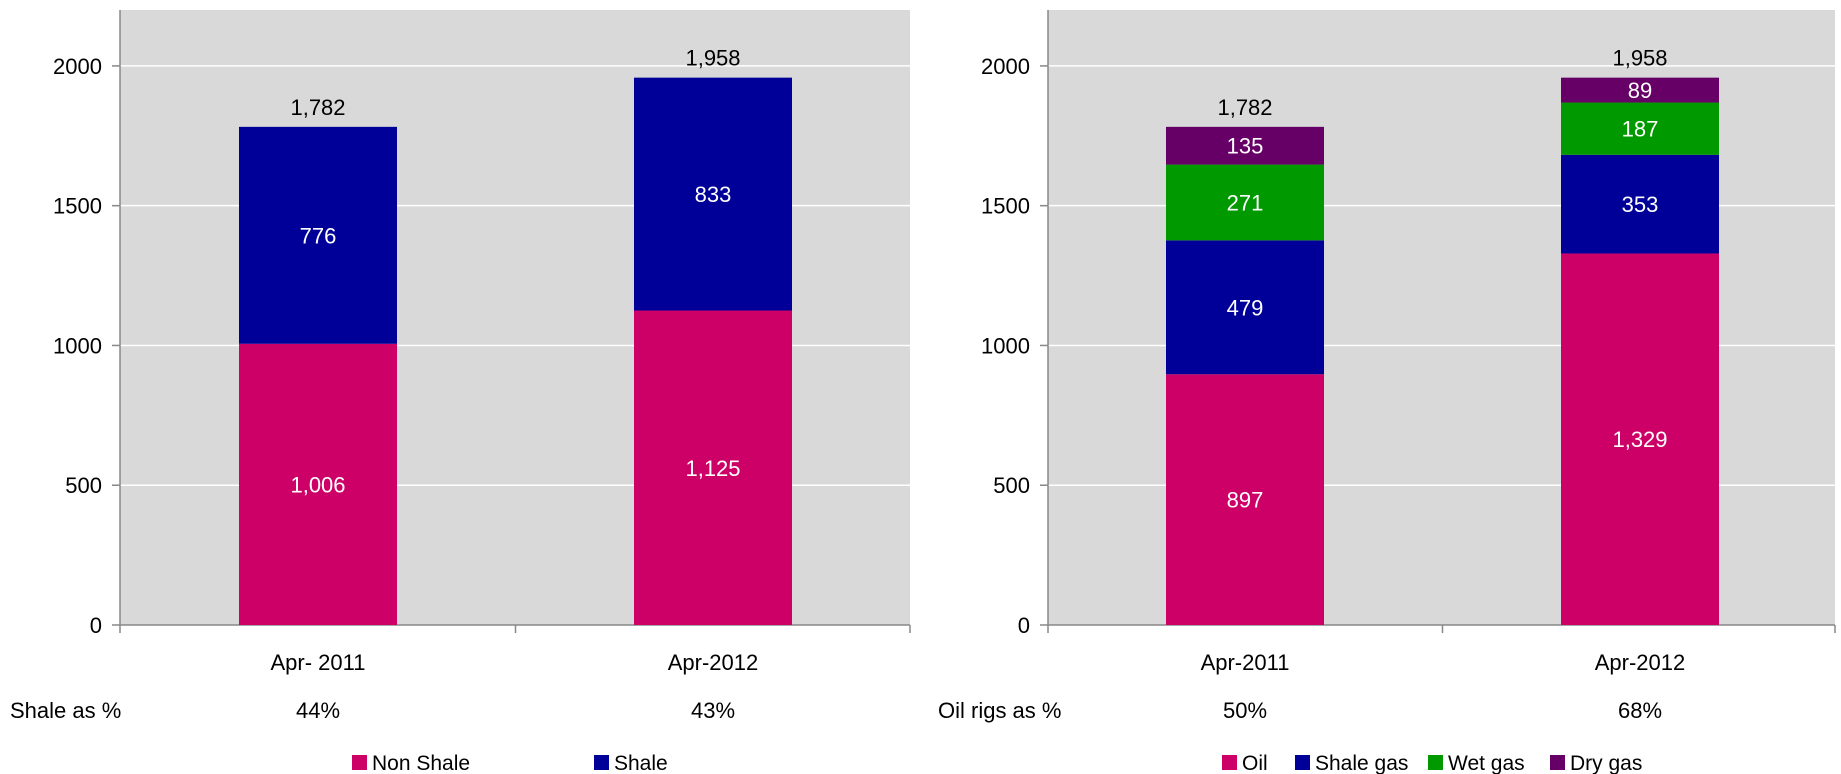 The image size is (1841, 774). I want to click on data-label: 271, so click(1245, 202).